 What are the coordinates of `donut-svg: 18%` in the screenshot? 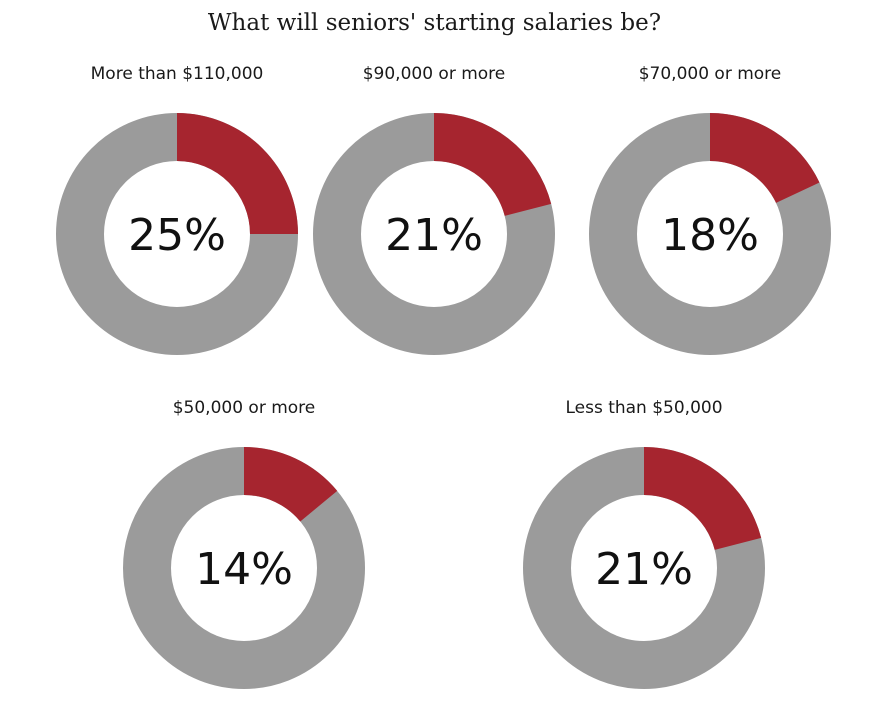 It's located at (710, 234).